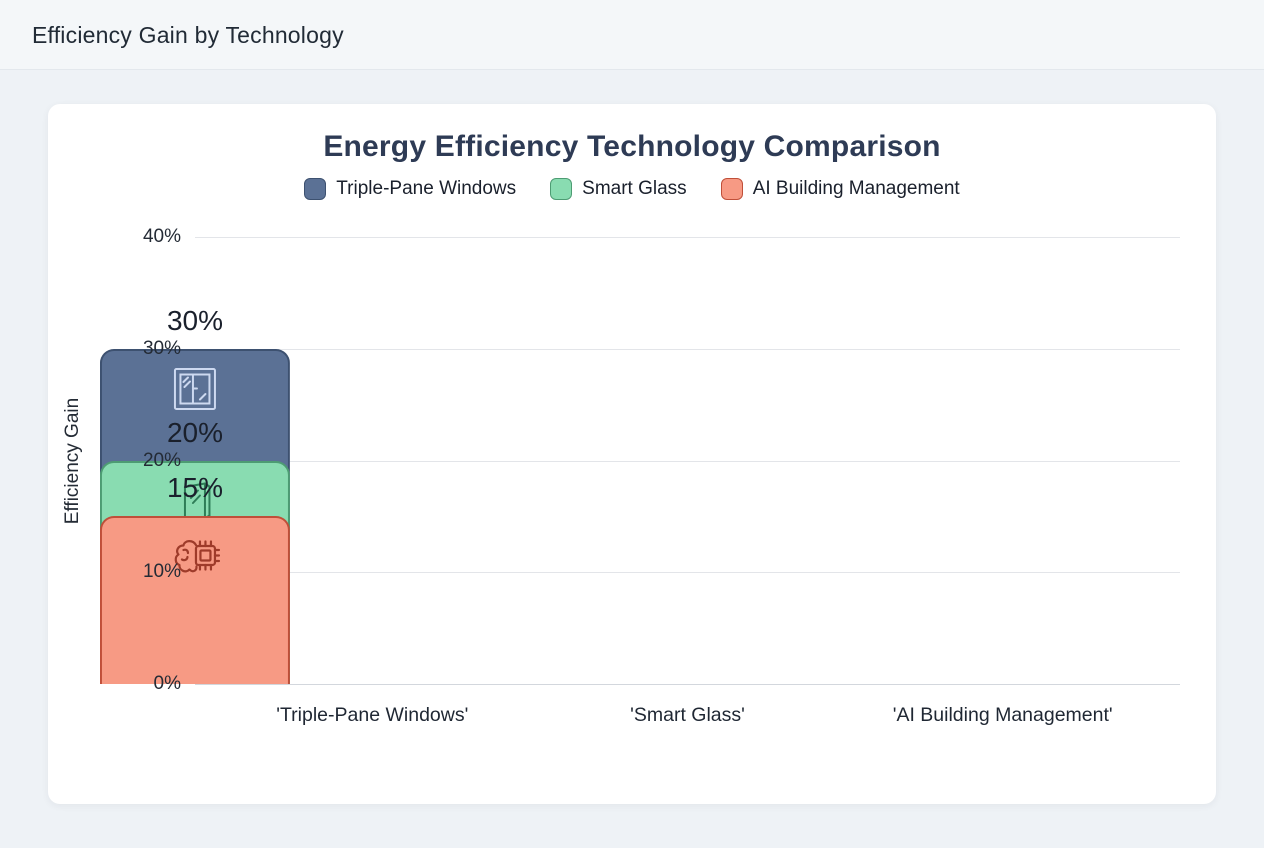 The height and width of the screenshot is (848, 1264). Describe the element at coordinates (632, 35) in the screenshot. I see `page-header: Efficiency Gain by Technology` at that location.